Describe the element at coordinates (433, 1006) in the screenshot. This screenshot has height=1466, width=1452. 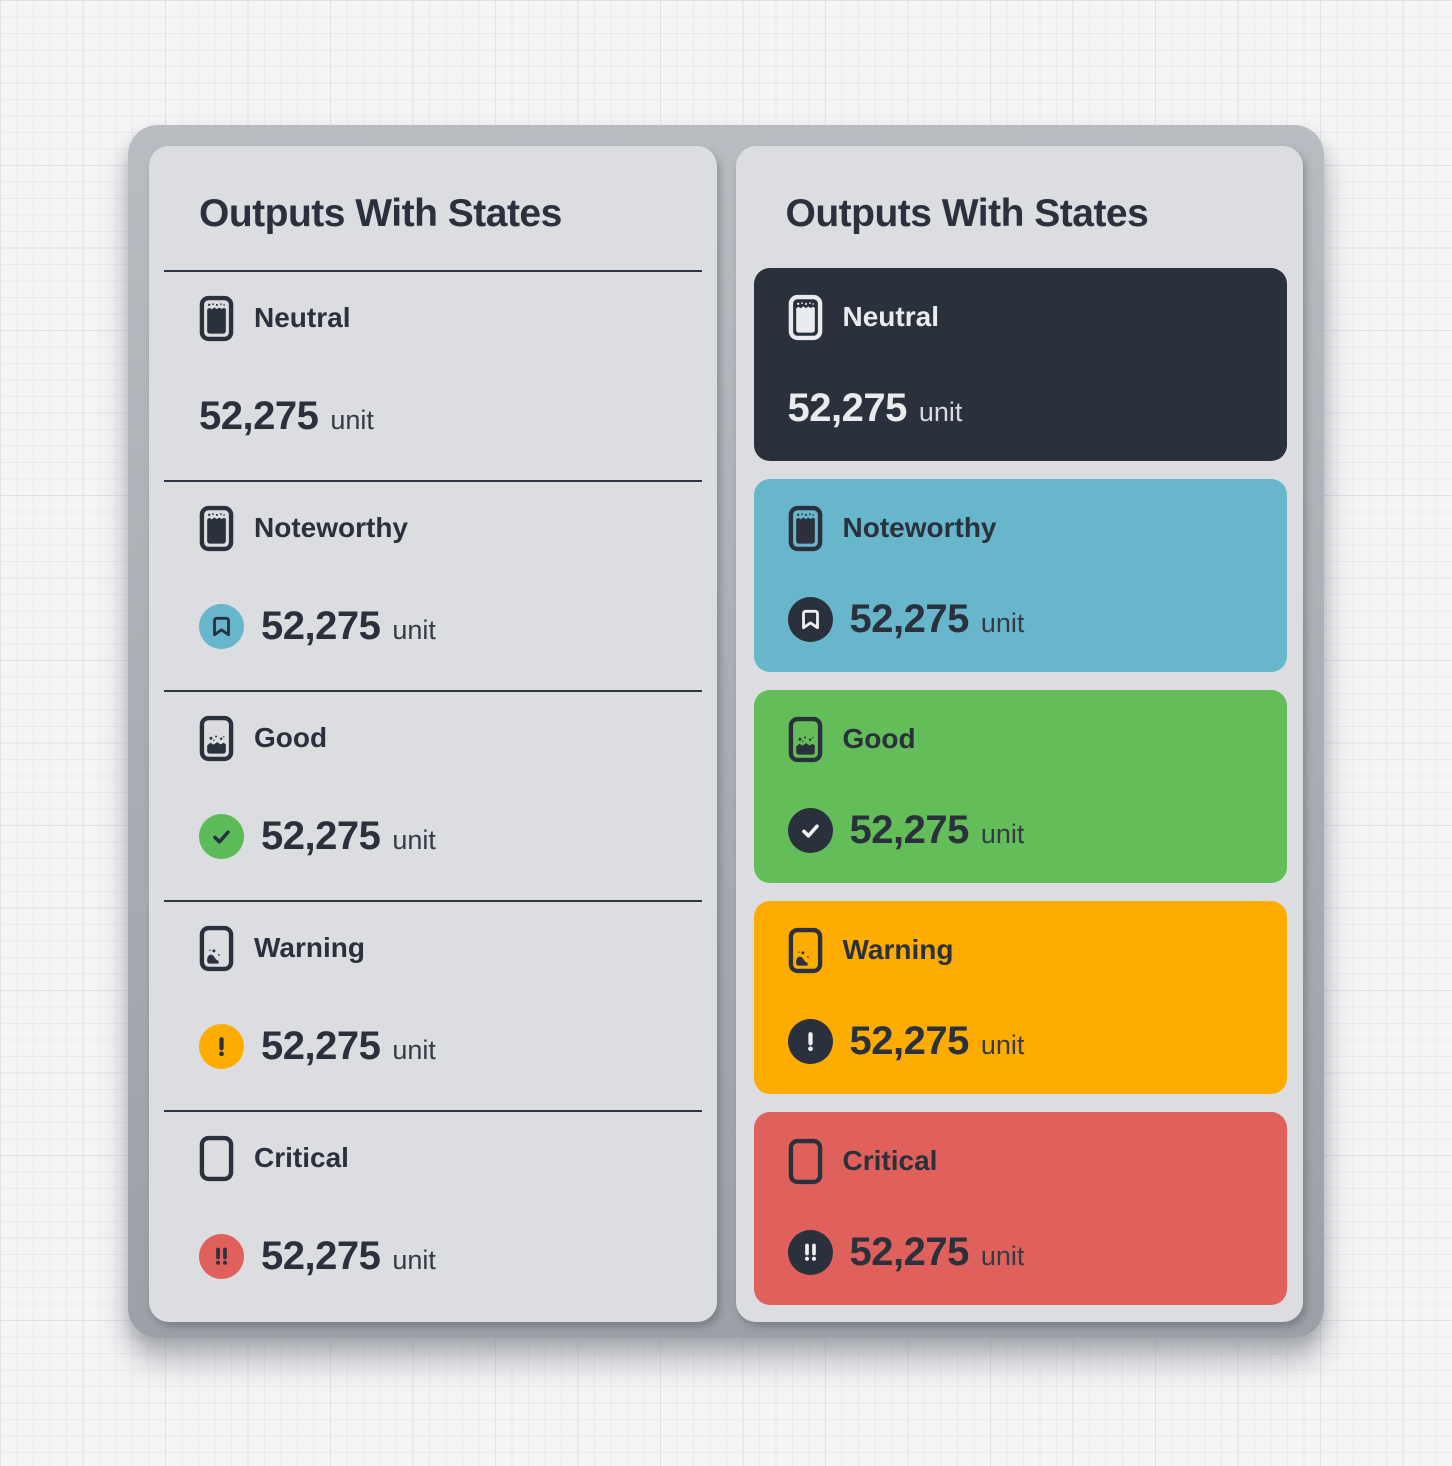
I see `output-row-warning: Warning 52,275 unit` at that location.